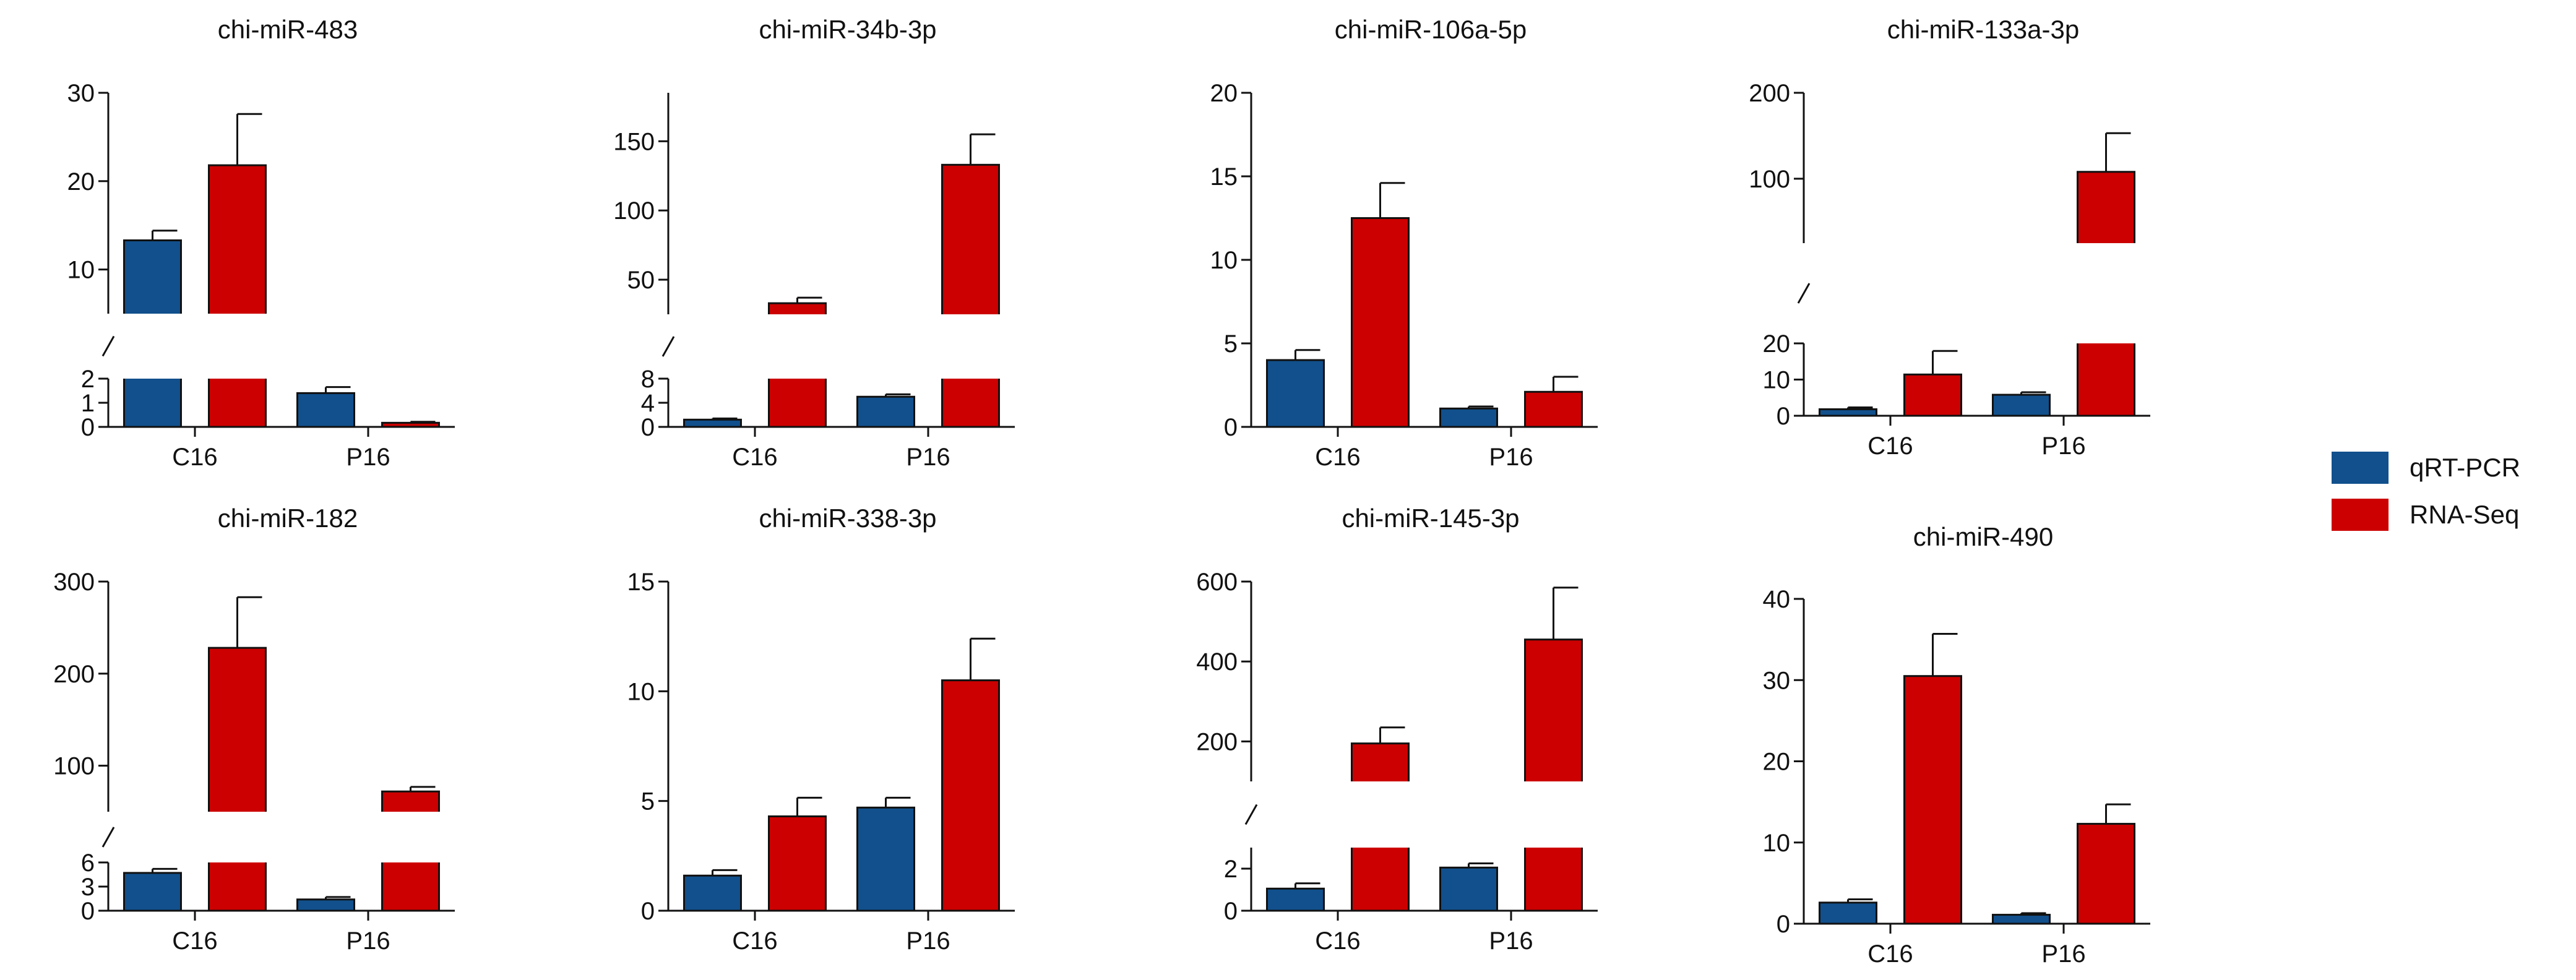  Describe the element at coordinates (634, 142) in the screenshot. I see `y-tick-label: 150` at that location.